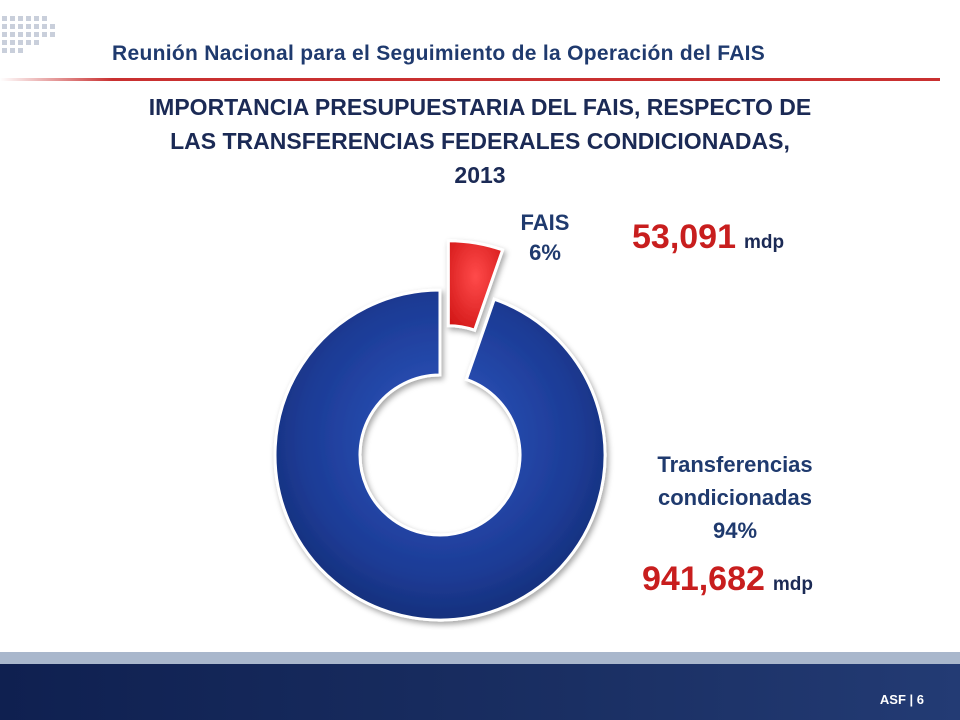 This screenshot has width=960, height=720. I want to click on footer-dark-band, so click(480, 692).